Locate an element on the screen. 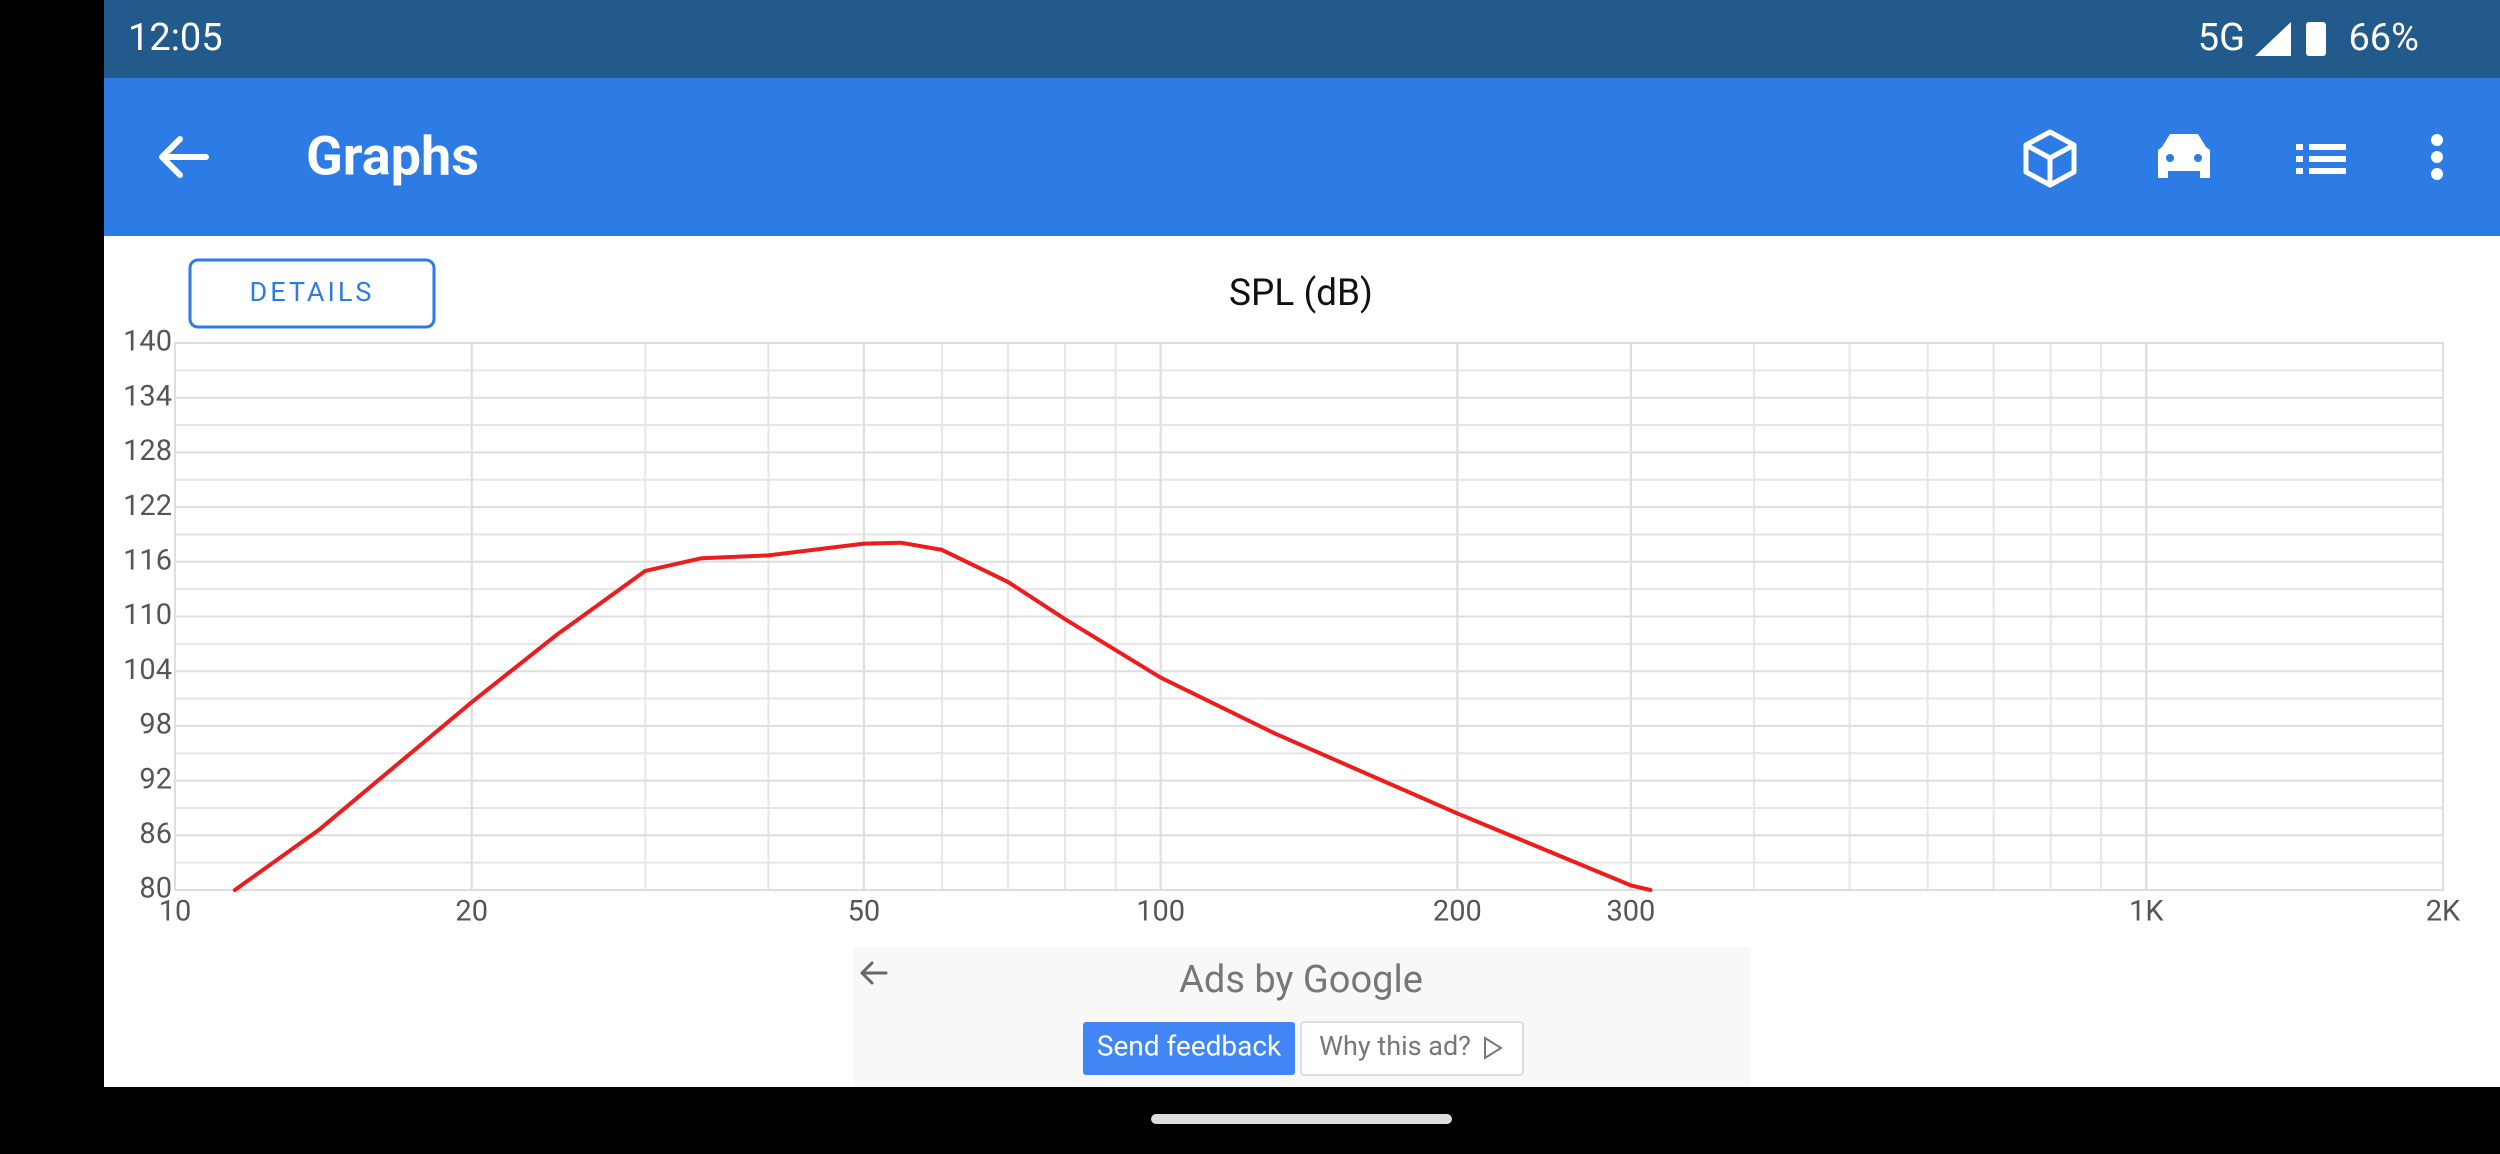  x-tick-label: 10 is located at coordinates (175, 912).